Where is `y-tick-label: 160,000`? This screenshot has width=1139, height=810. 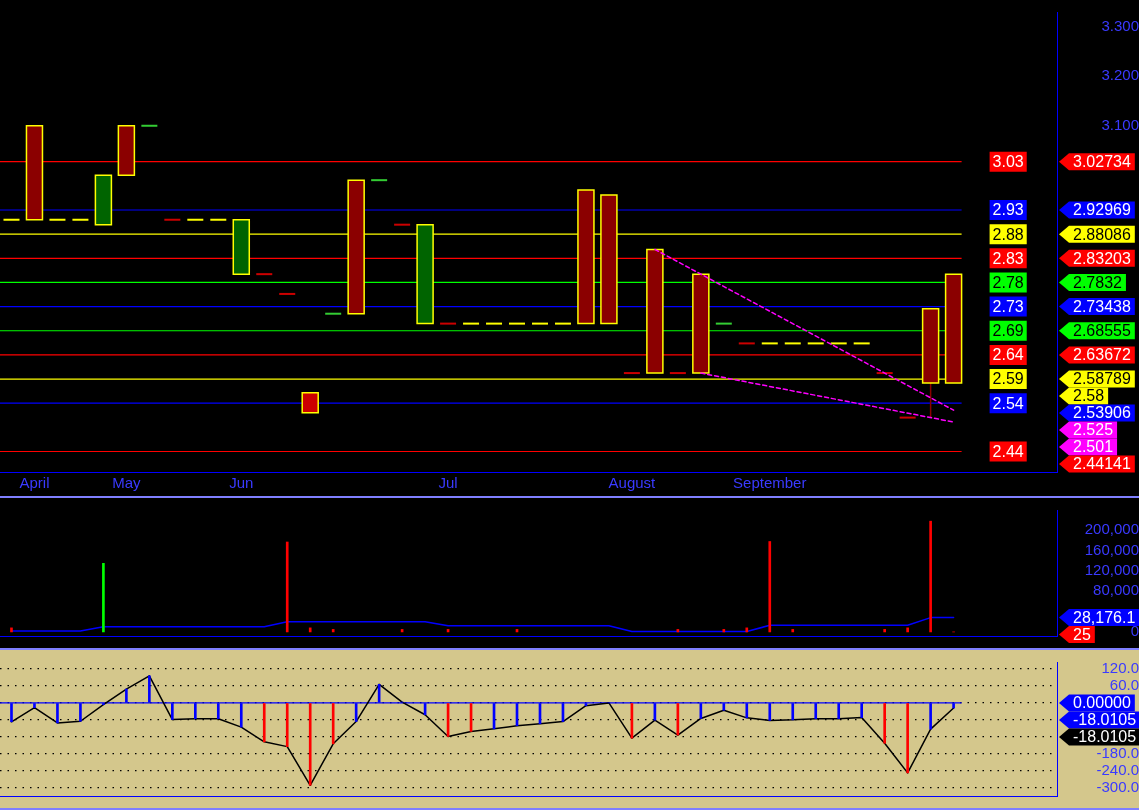 y-tick-label: 160,000 is located at coordinates (1111, 549).